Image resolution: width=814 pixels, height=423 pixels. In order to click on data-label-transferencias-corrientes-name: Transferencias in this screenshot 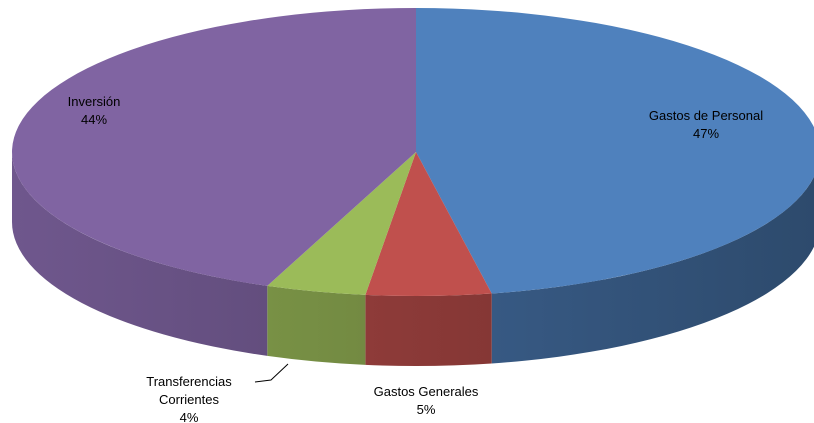, I will do `click(189, 381)`.